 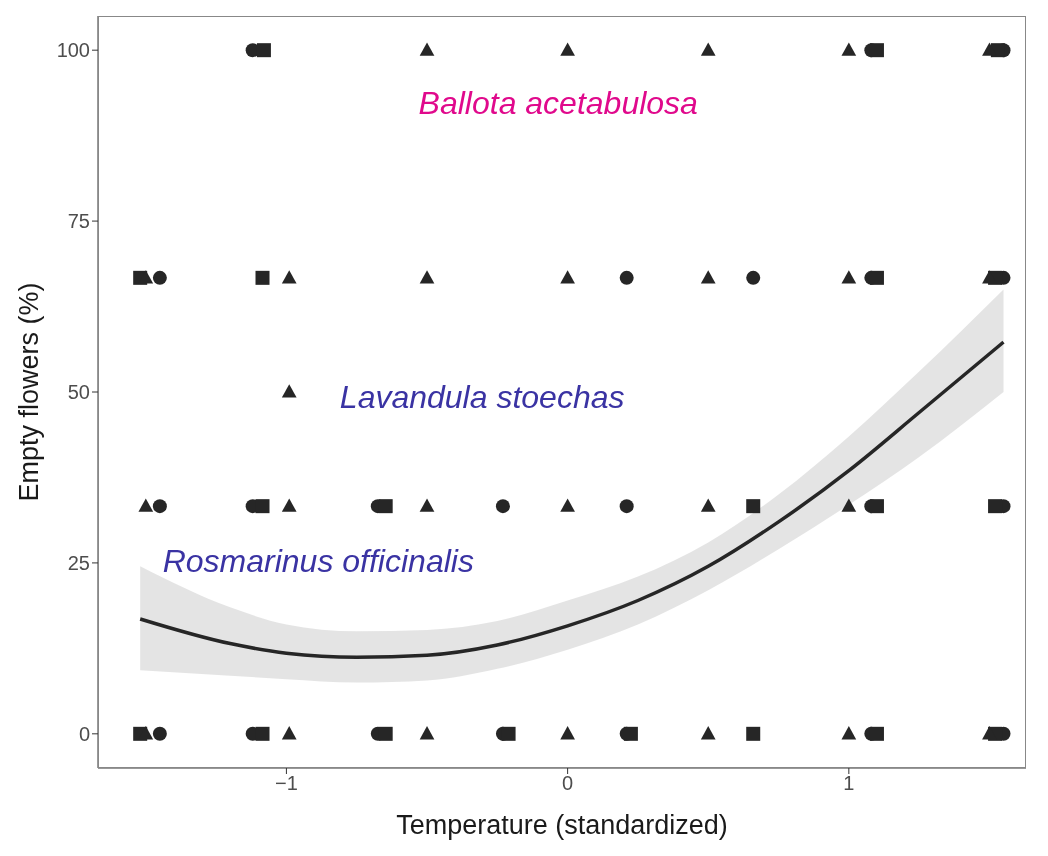 What do you see at coordinates (849, 783) in the screenshot?
I see `x-tick-label: 1` at bounding box center [849, 783].